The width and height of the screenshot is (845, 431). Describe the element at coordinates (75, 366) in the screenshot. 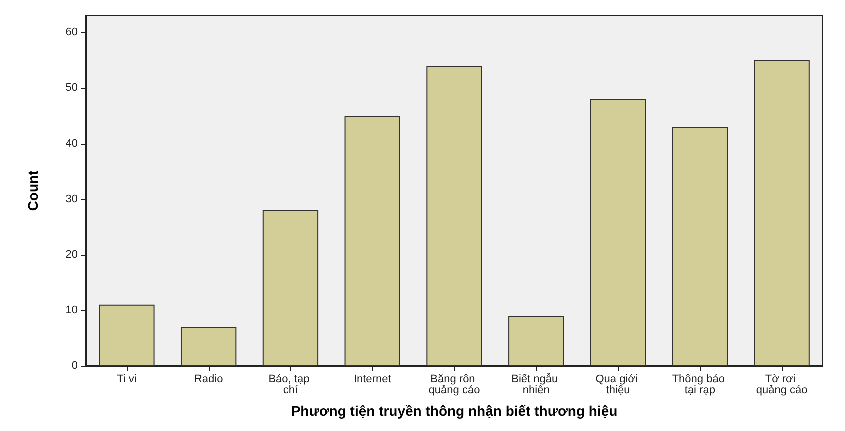

I see `y-tick-label: 0` at that location.